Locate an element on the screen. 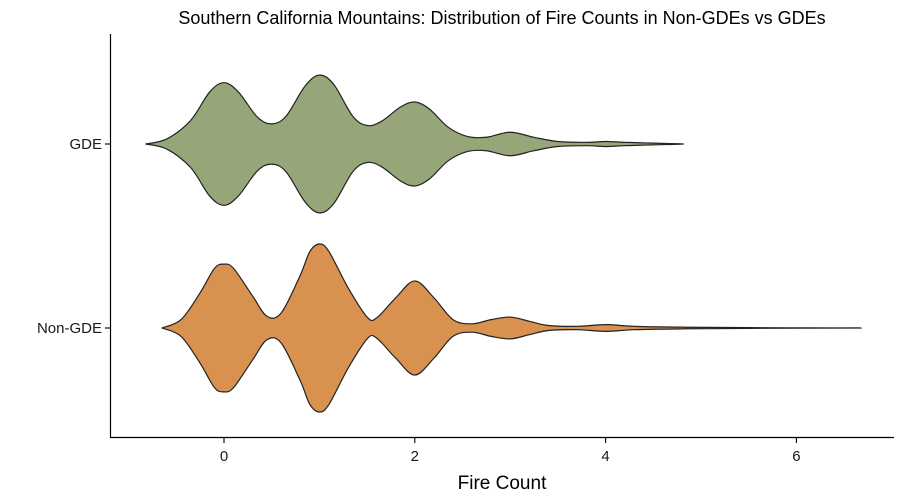 This screenshot has width=902, height=491. y-tick-label-non-gde: Non-GDE is located at coordinates (69, 328).